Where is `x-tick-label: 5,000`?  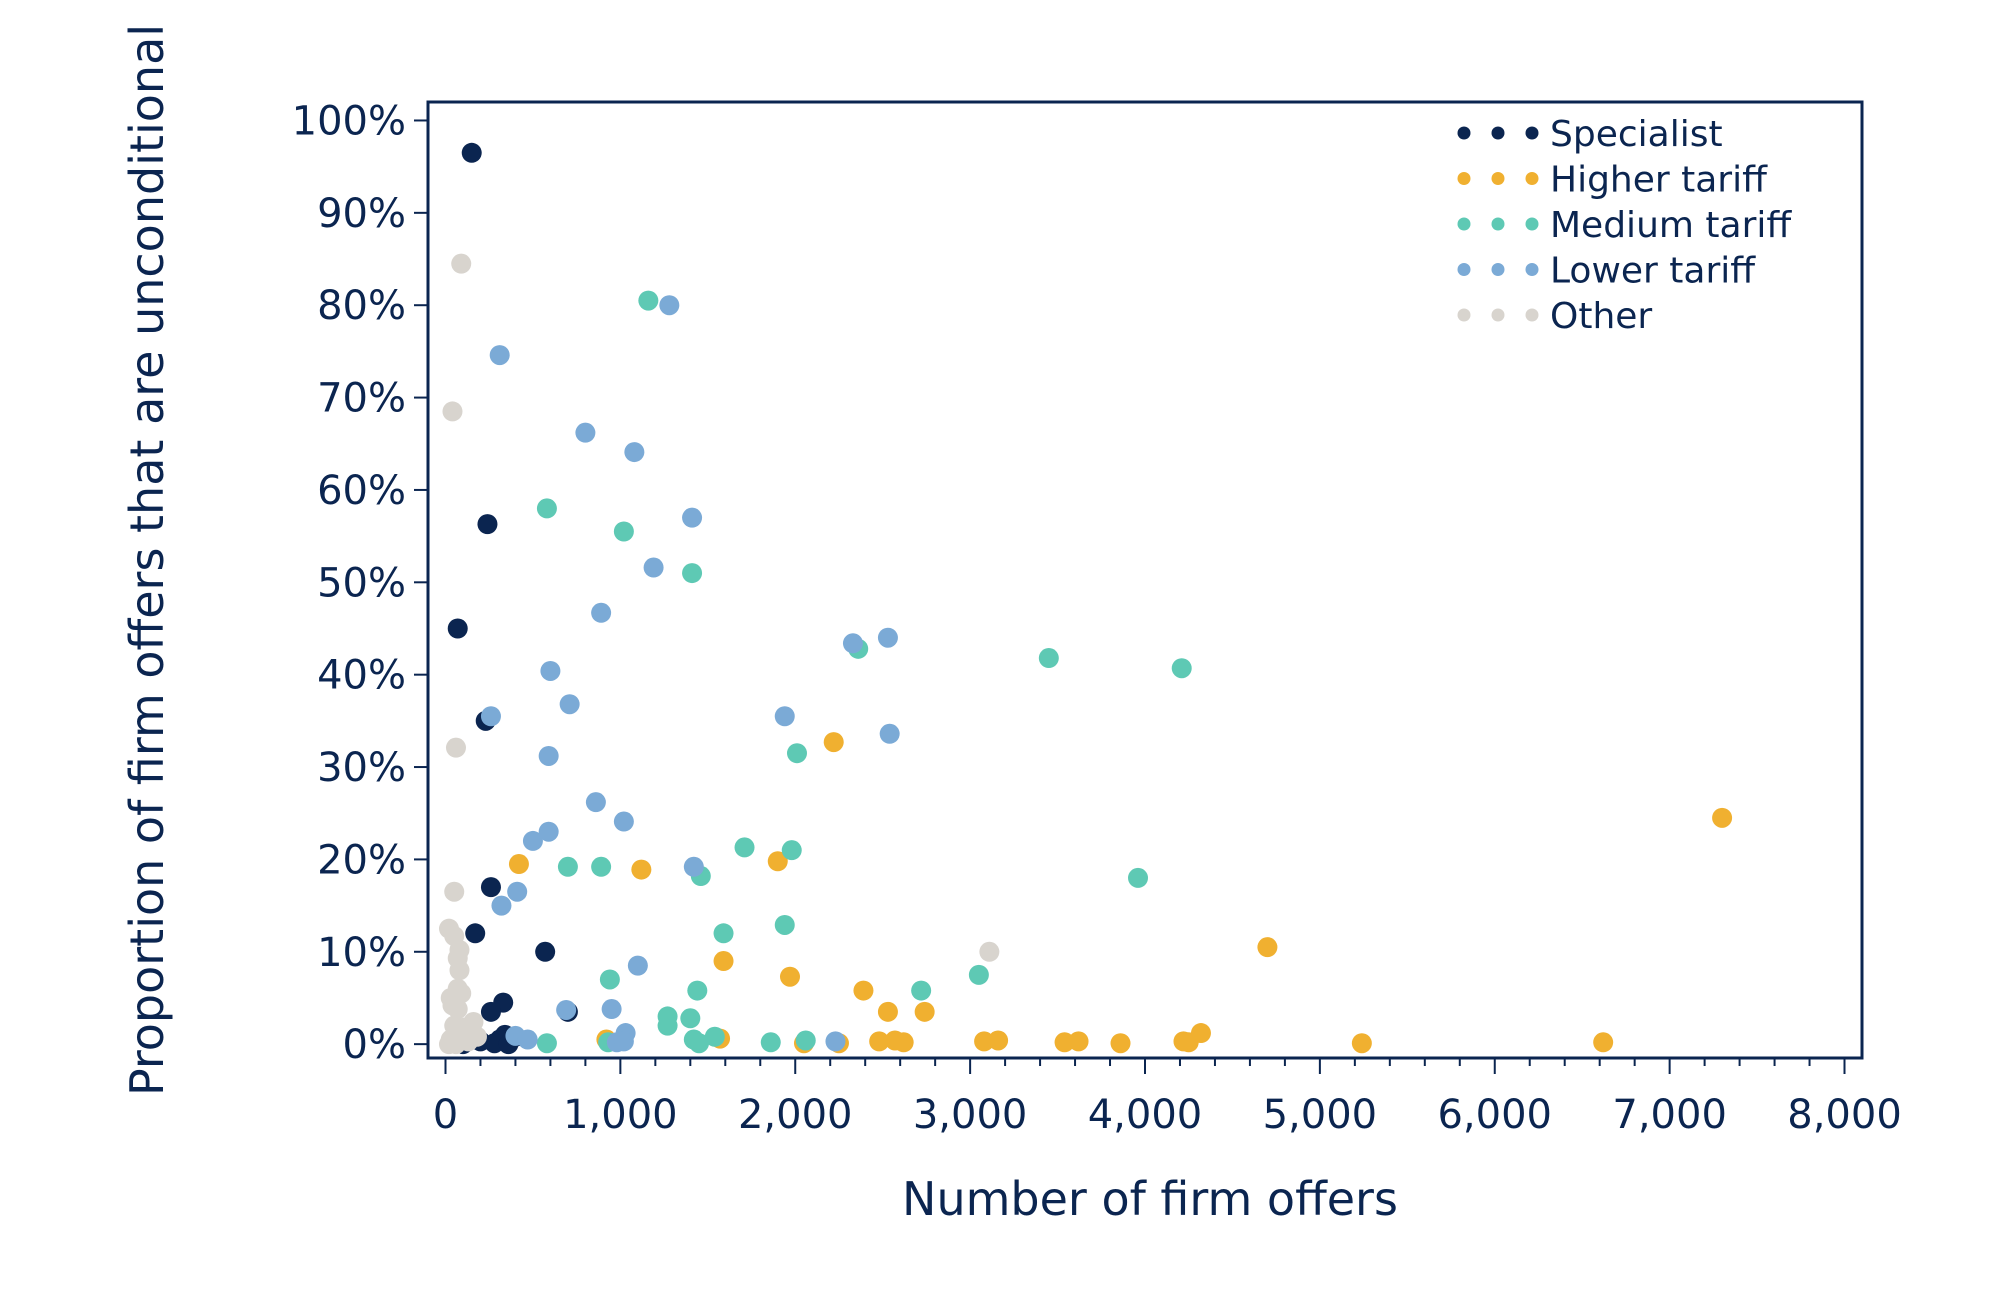 x-tick-label: 5,000 is located at coordinates (1320, 1115).